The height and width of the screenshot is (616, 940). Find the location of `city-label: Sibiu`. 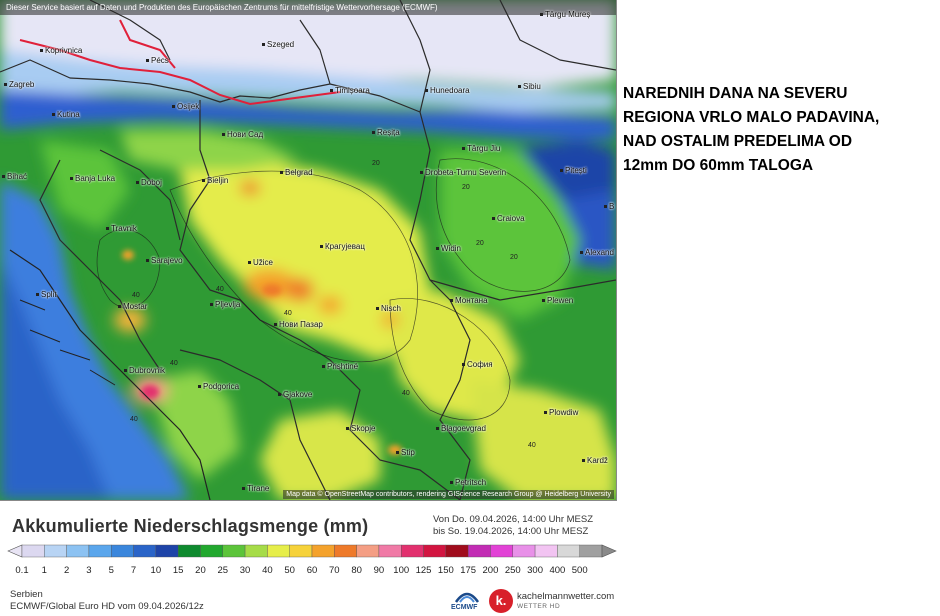

city-label: Sibiu is located at coordinates (529, 86).